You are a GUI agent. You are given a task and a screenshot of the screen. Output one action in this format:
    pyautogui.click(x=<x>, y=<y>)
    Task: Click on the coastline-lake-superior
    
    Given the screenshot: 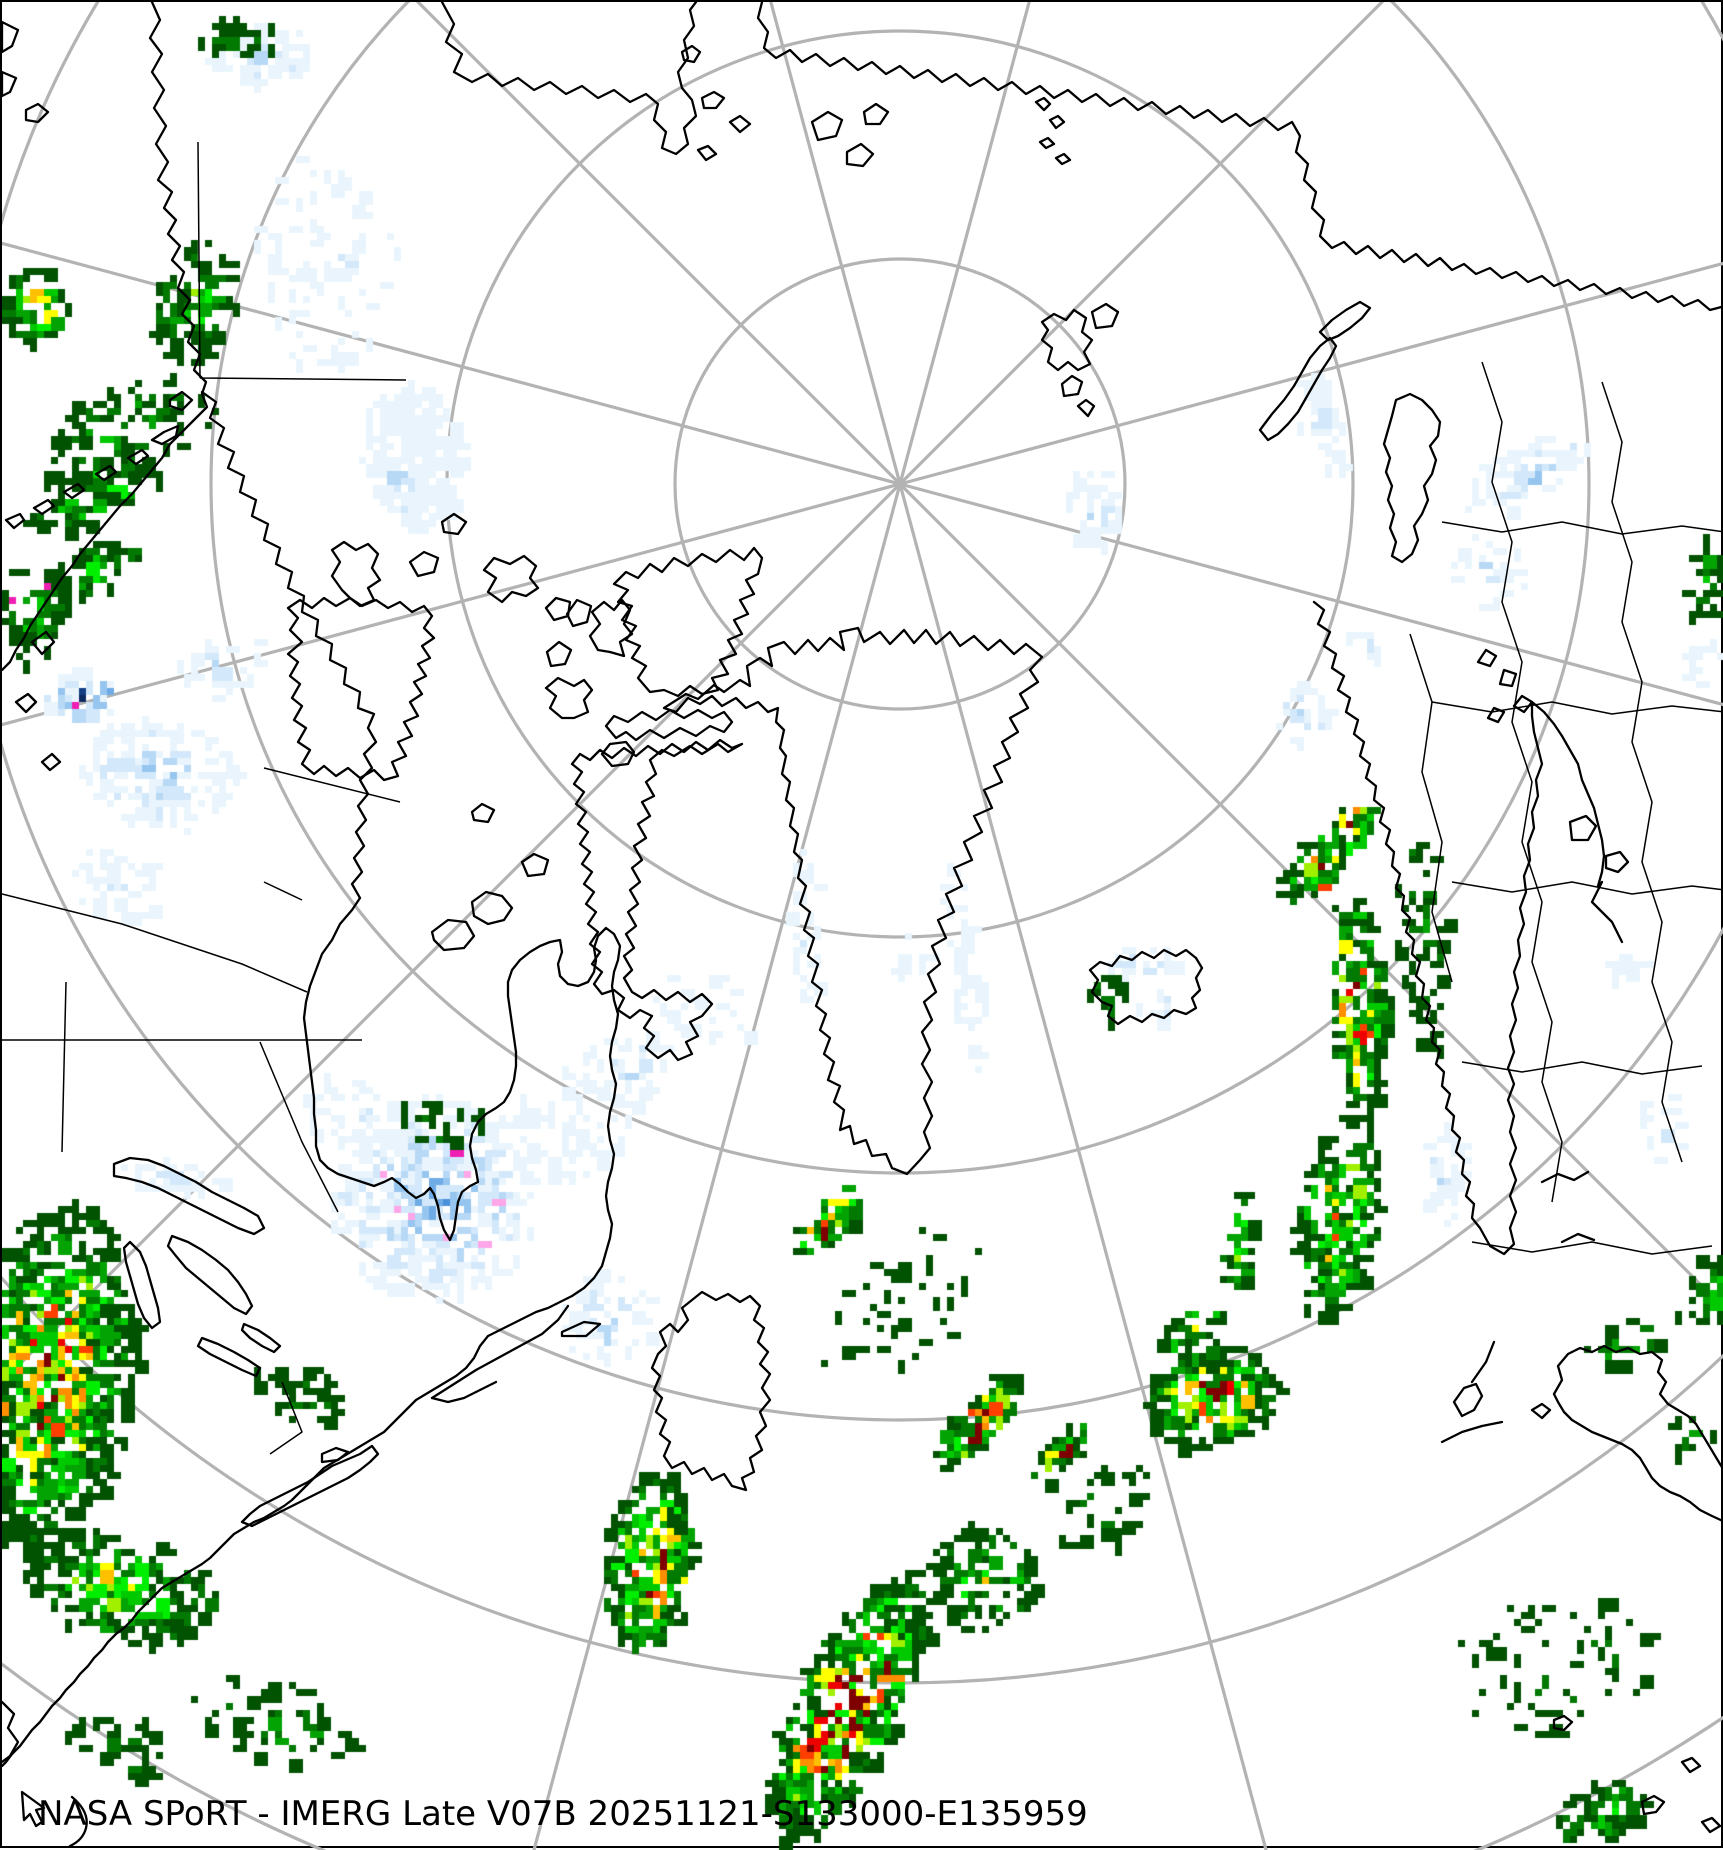 What is the action you would take?
    pyautogui.click(x=189, y=1196)
    